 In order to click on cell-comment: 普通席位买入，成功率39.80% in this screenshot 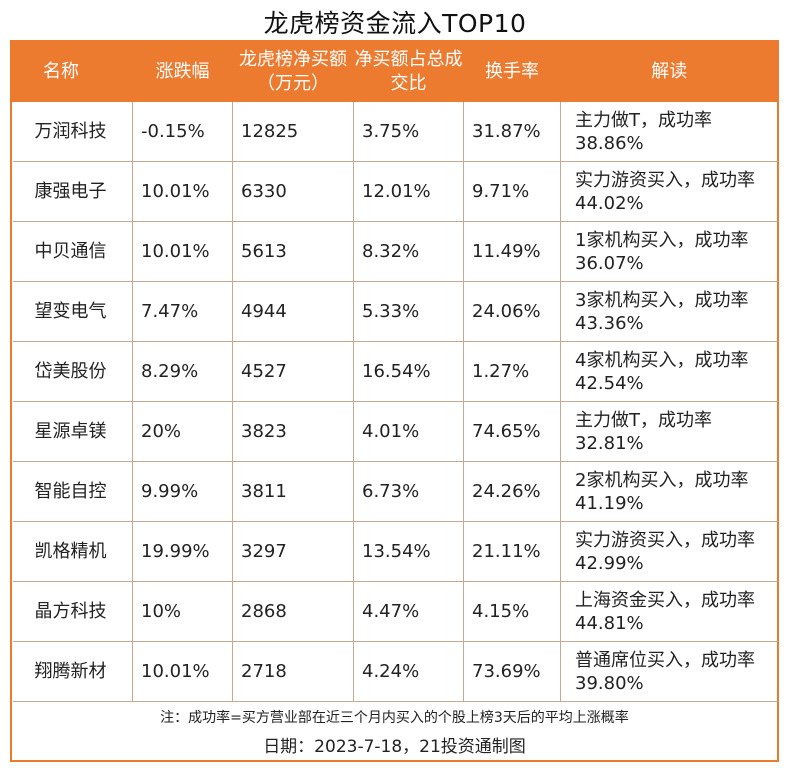, I will do `click(669, 671)`.